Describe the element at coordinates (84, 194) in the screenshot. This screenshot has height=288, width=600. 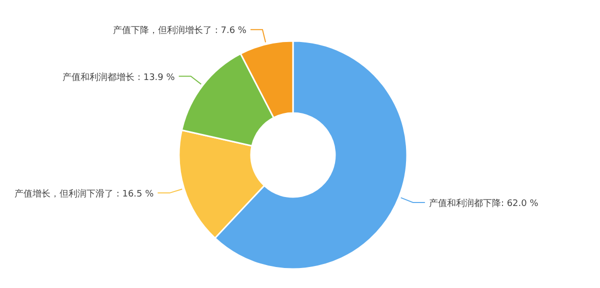
I see `slice-label: 产值增长，但利润下滑了 : 16.5 %` at that location.